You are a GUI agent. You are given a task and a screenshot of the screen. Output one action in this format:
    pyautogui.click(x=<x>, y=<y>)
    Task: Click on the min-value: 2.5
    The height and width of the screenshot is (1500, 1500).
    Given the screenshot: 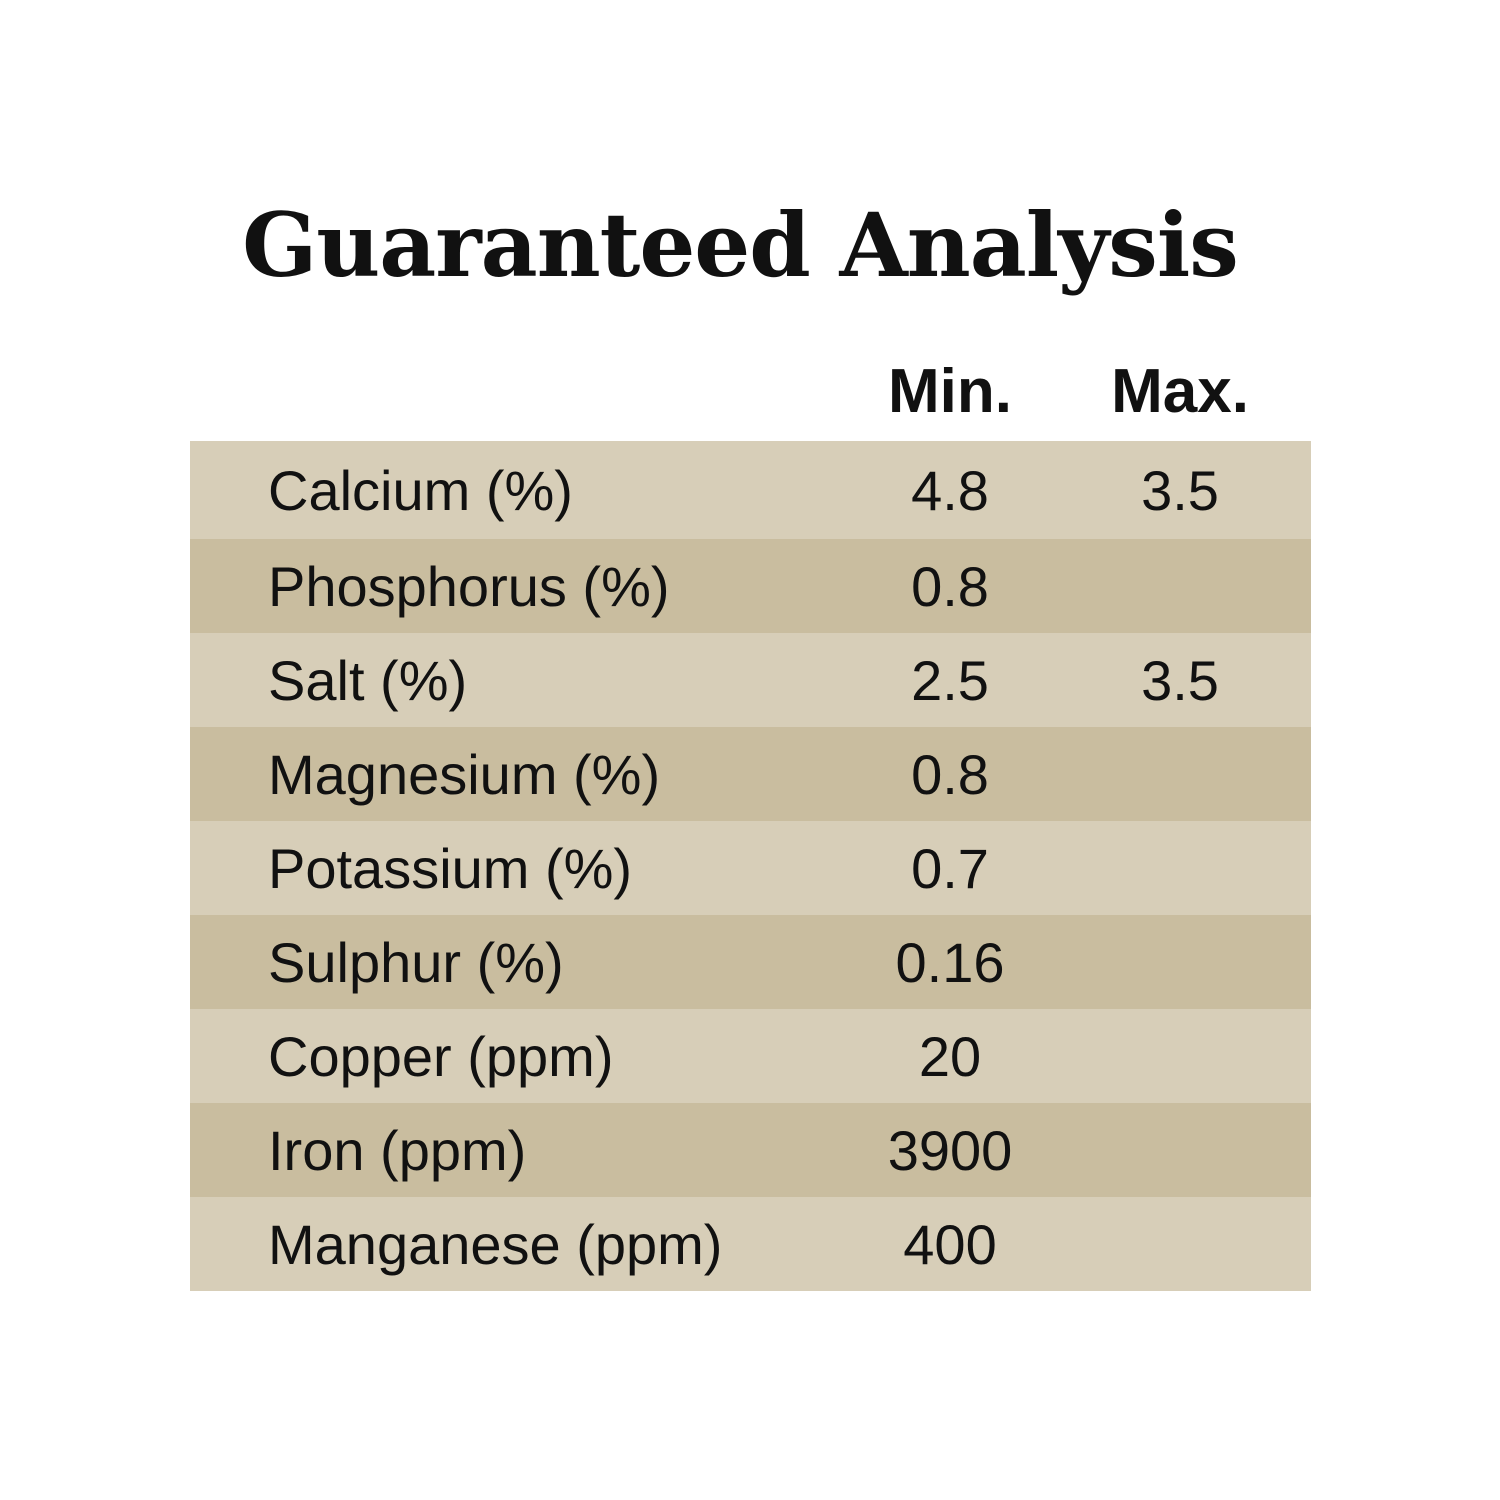 What is the action you would take?
    pyautogui.click(x=950, y=680)
    